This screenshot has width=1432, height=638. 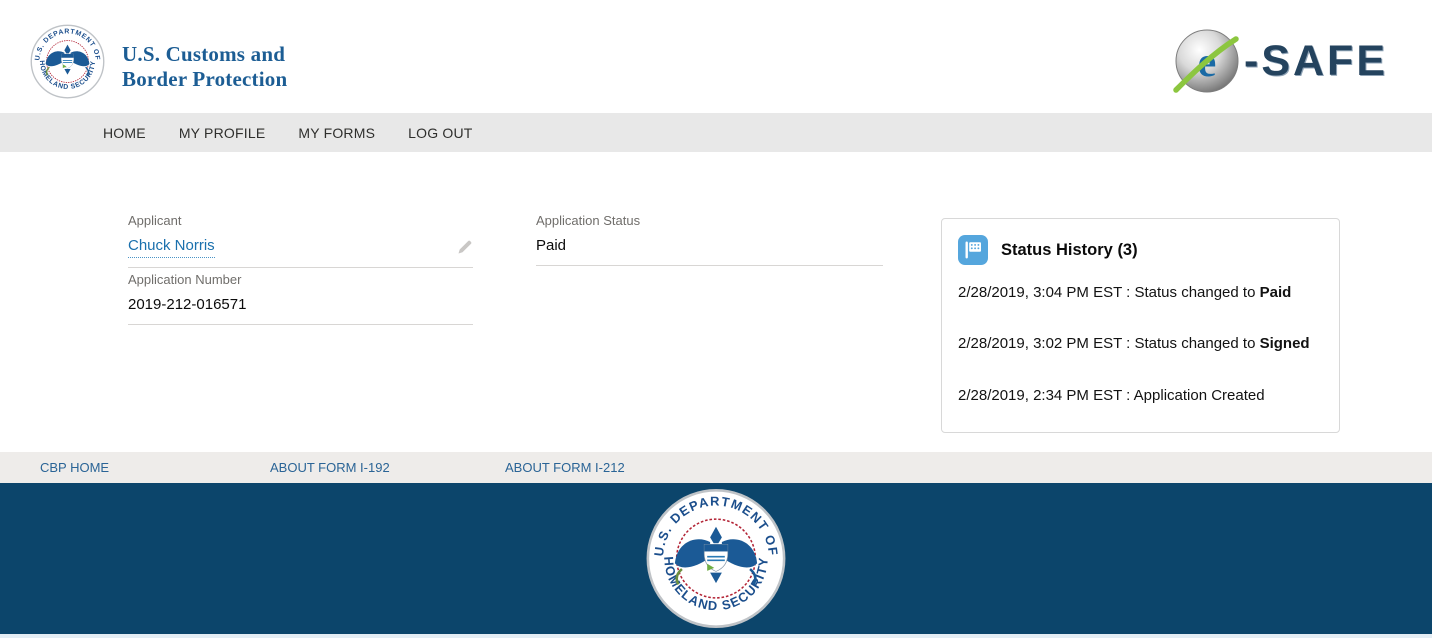 I want to click on footer-bottom-strip, so click(x=716, y=636).